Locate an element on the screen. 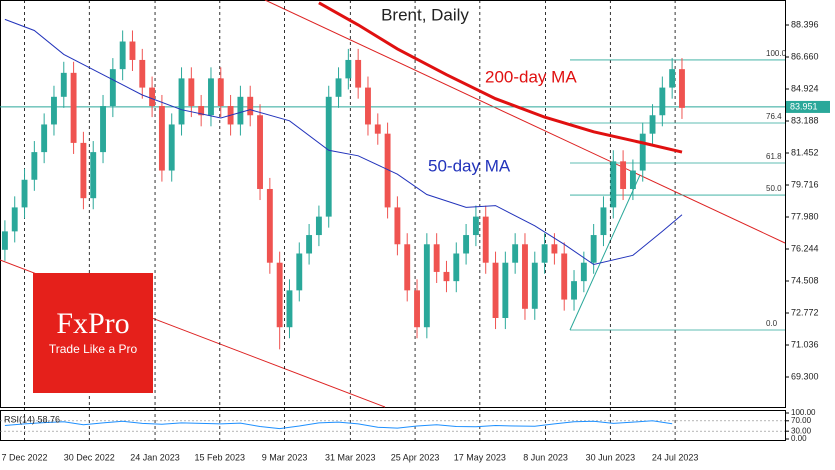  y-tick-label: 83.188 is located at coordinates (805, 120).